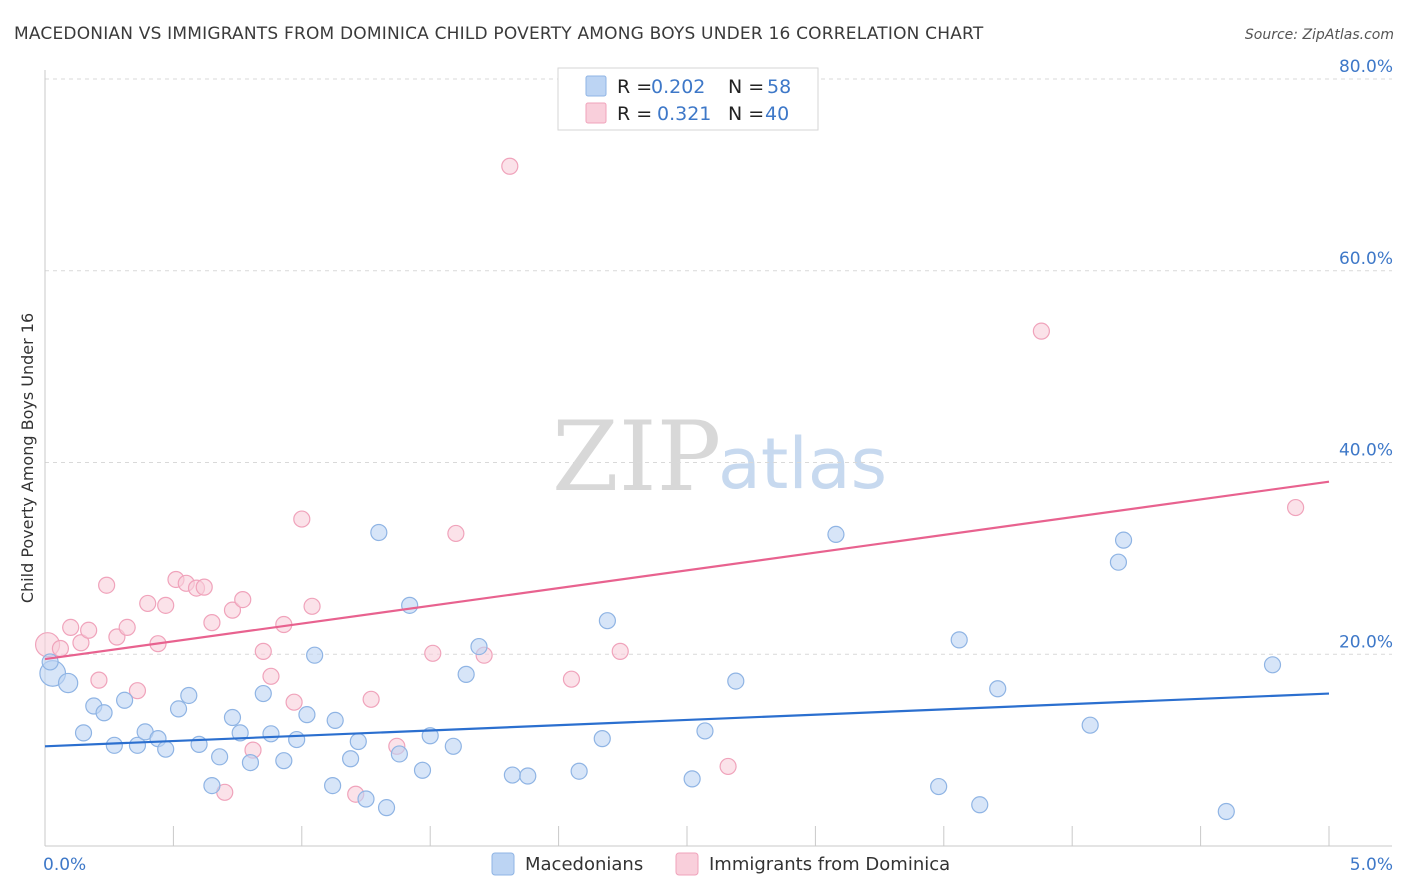 The width and height of the screenshot is (1406, 892). Describe the element at coordinates (779, 87) in the screenshot. I see `legend-n-value-1: 58` at that location.